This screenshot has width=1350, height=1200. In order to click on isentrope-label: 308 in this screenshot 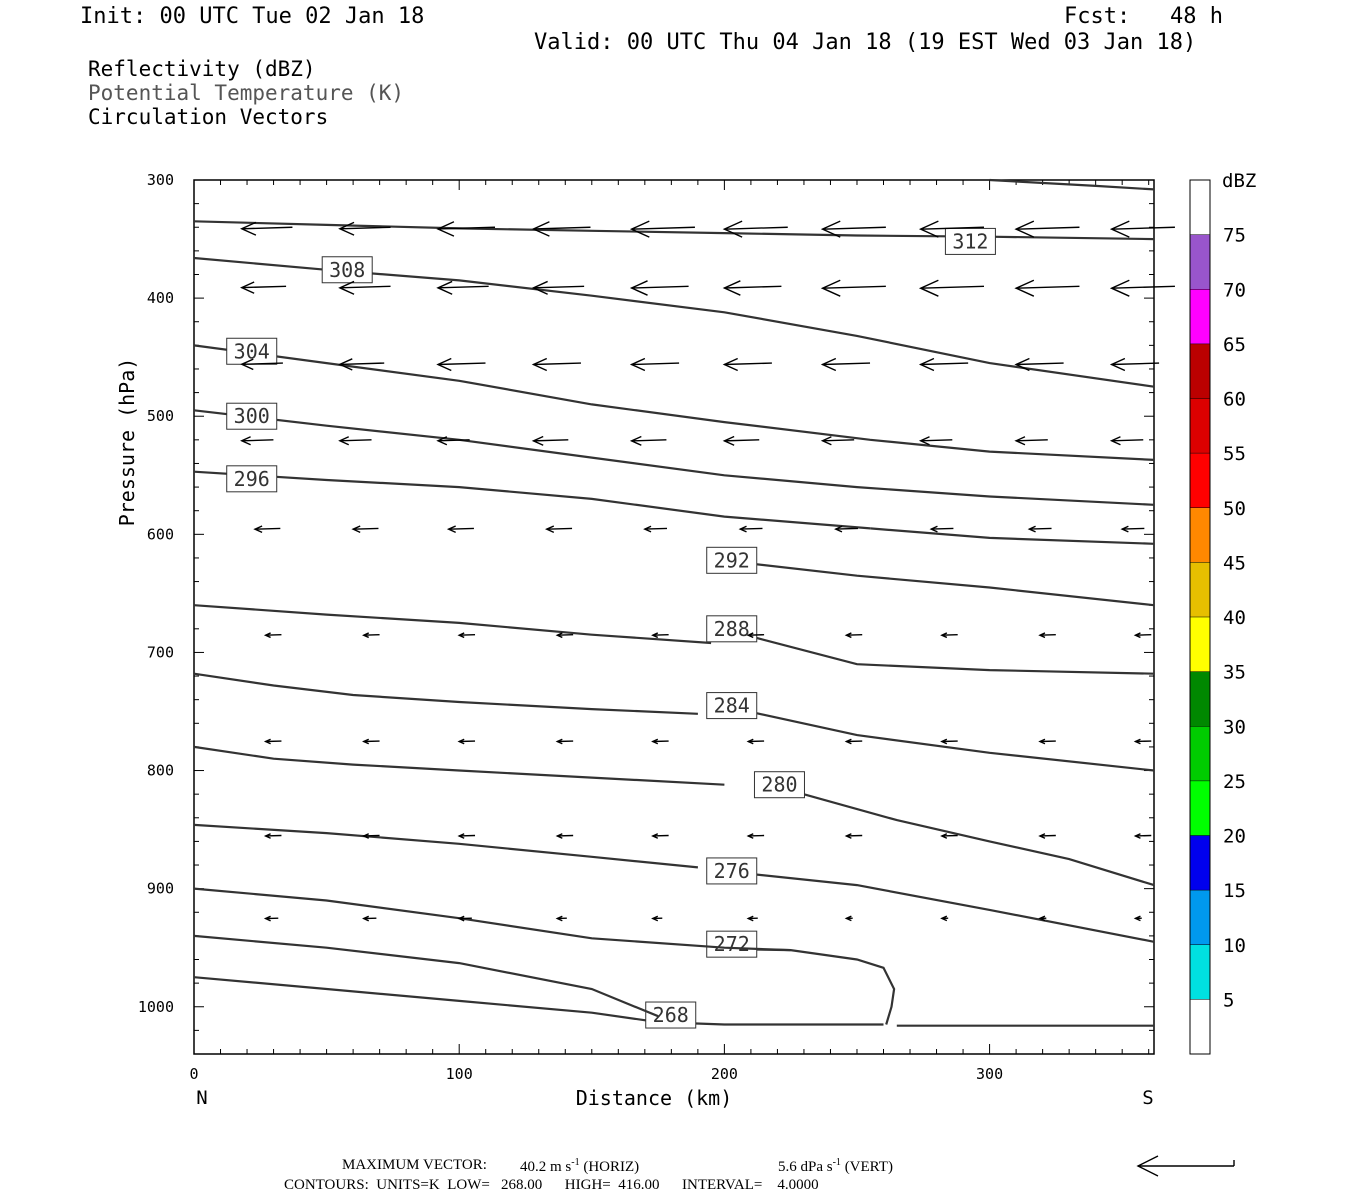, I will do `click(347, 270)`.